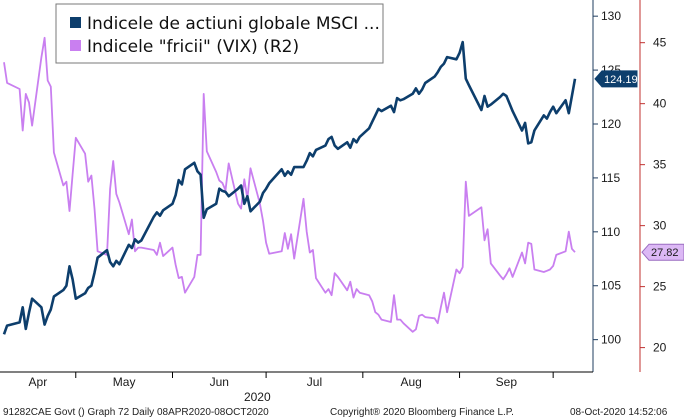 Image resolution: width=684 pixels, height=420 pixels. I want to click on tick-label-left: 115, so click(610, 178).